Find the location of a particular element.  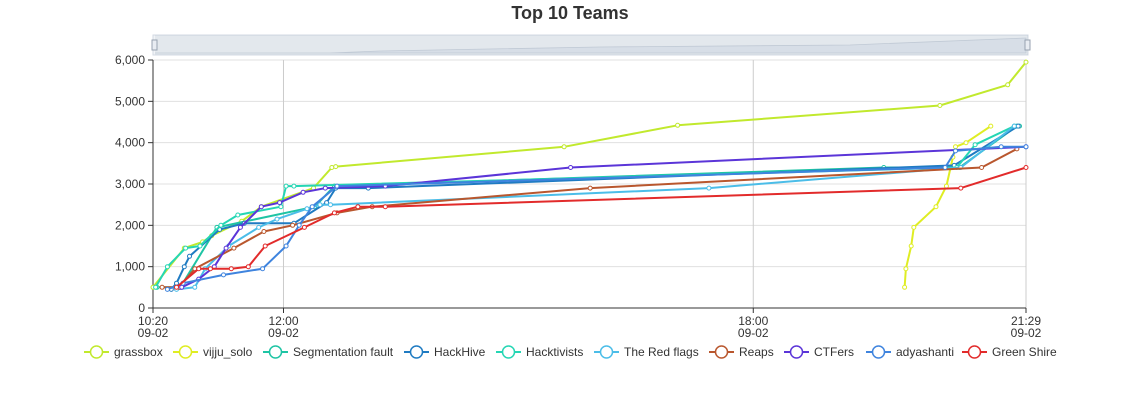

legend-item: Hacktivists is located at coordinates (539, 352).